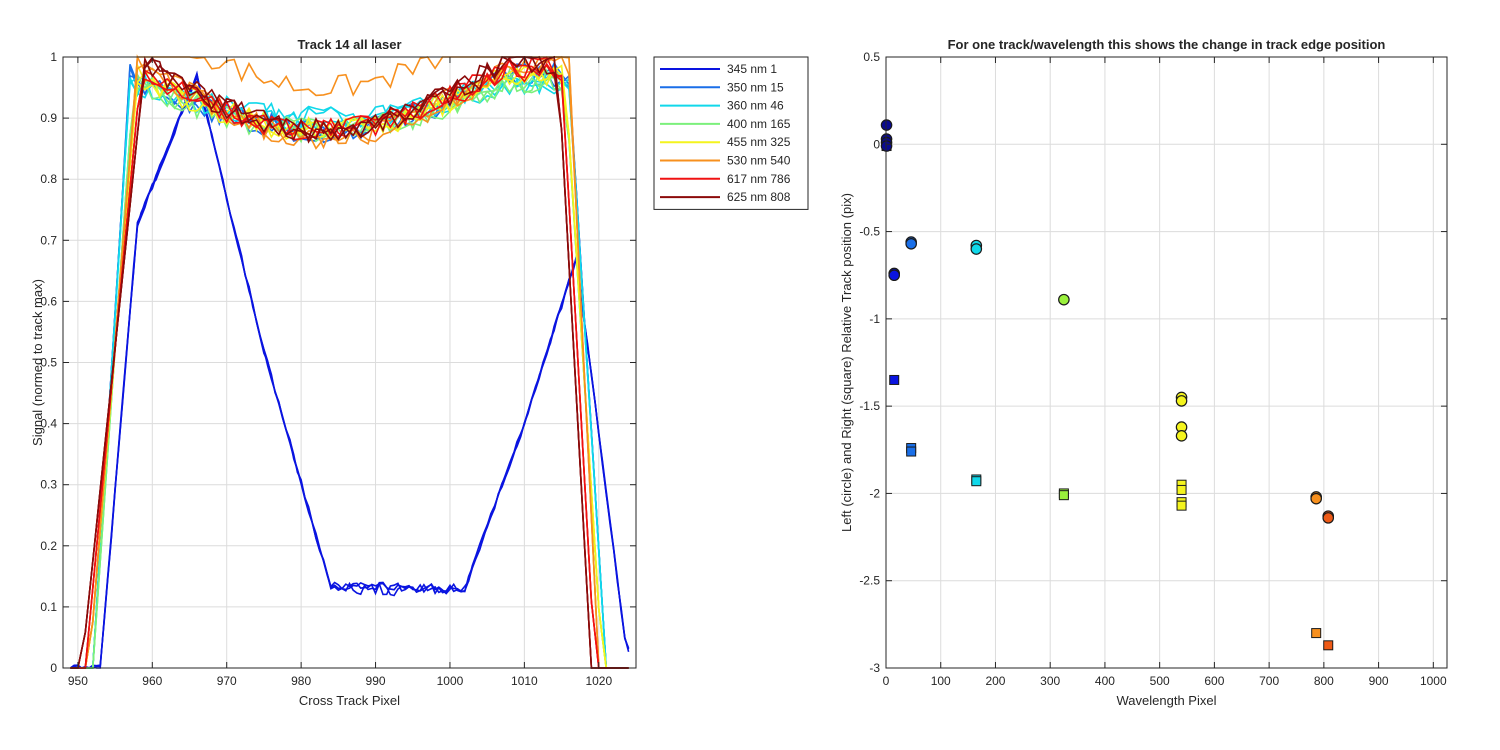 The height and width of the screenshot is (750, 1500). What do you see at coordinates (48, 546) in the screenshot?
I see `y-tick-label: 0.2` at bounding box center [48, 546].